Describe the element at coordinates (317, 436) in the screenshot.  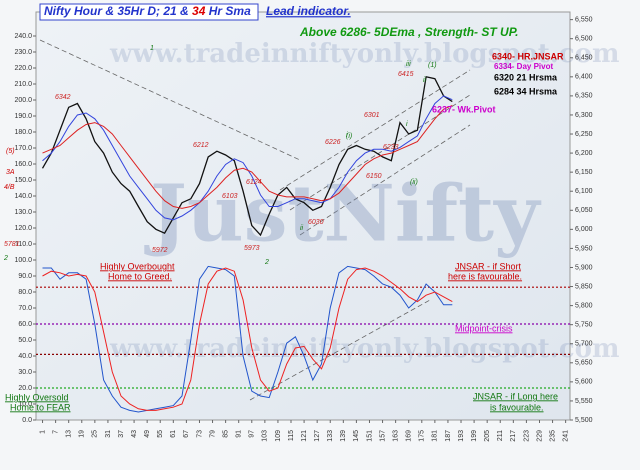
I see `x-tick-label: 127` at that location.